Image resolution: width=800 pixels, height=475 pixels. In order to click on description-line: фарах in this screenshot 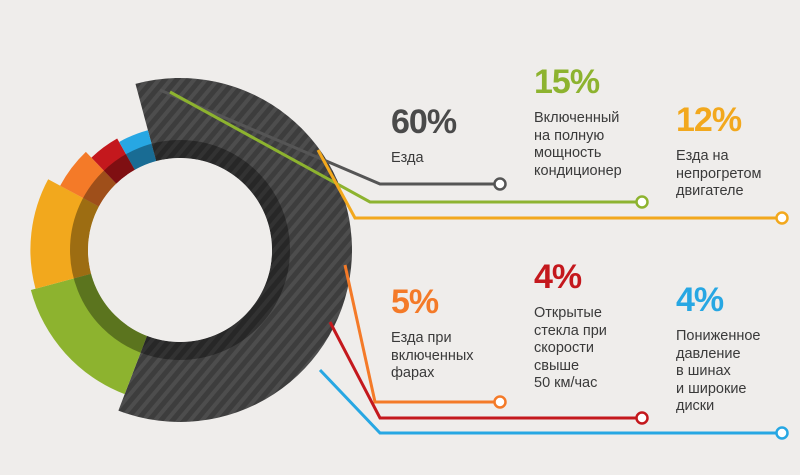, I will do `click(413, 373)`.